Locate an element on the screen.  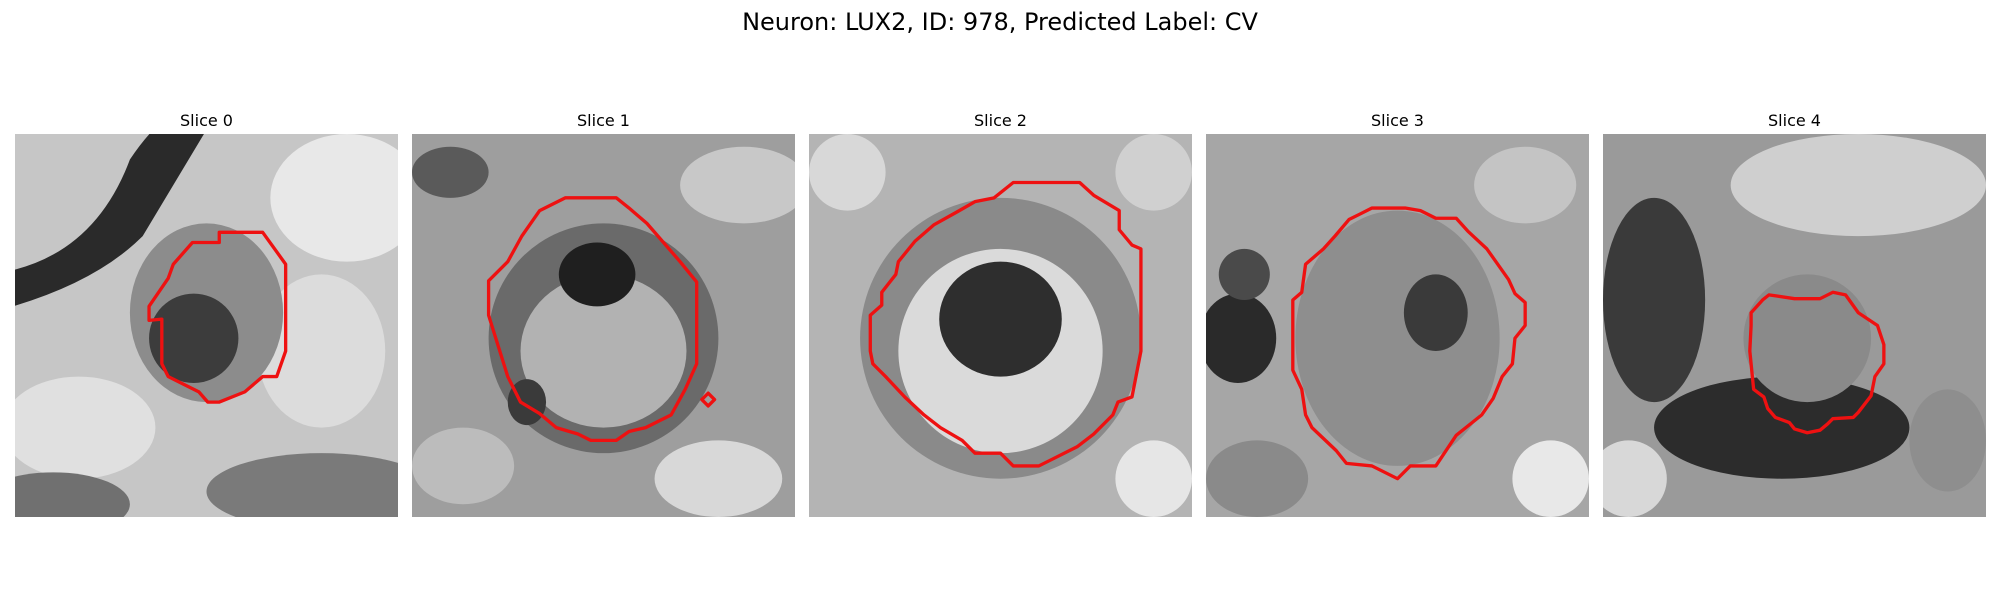
slice-panel-4: Slice 4 is located at coordinates (1794, 312).